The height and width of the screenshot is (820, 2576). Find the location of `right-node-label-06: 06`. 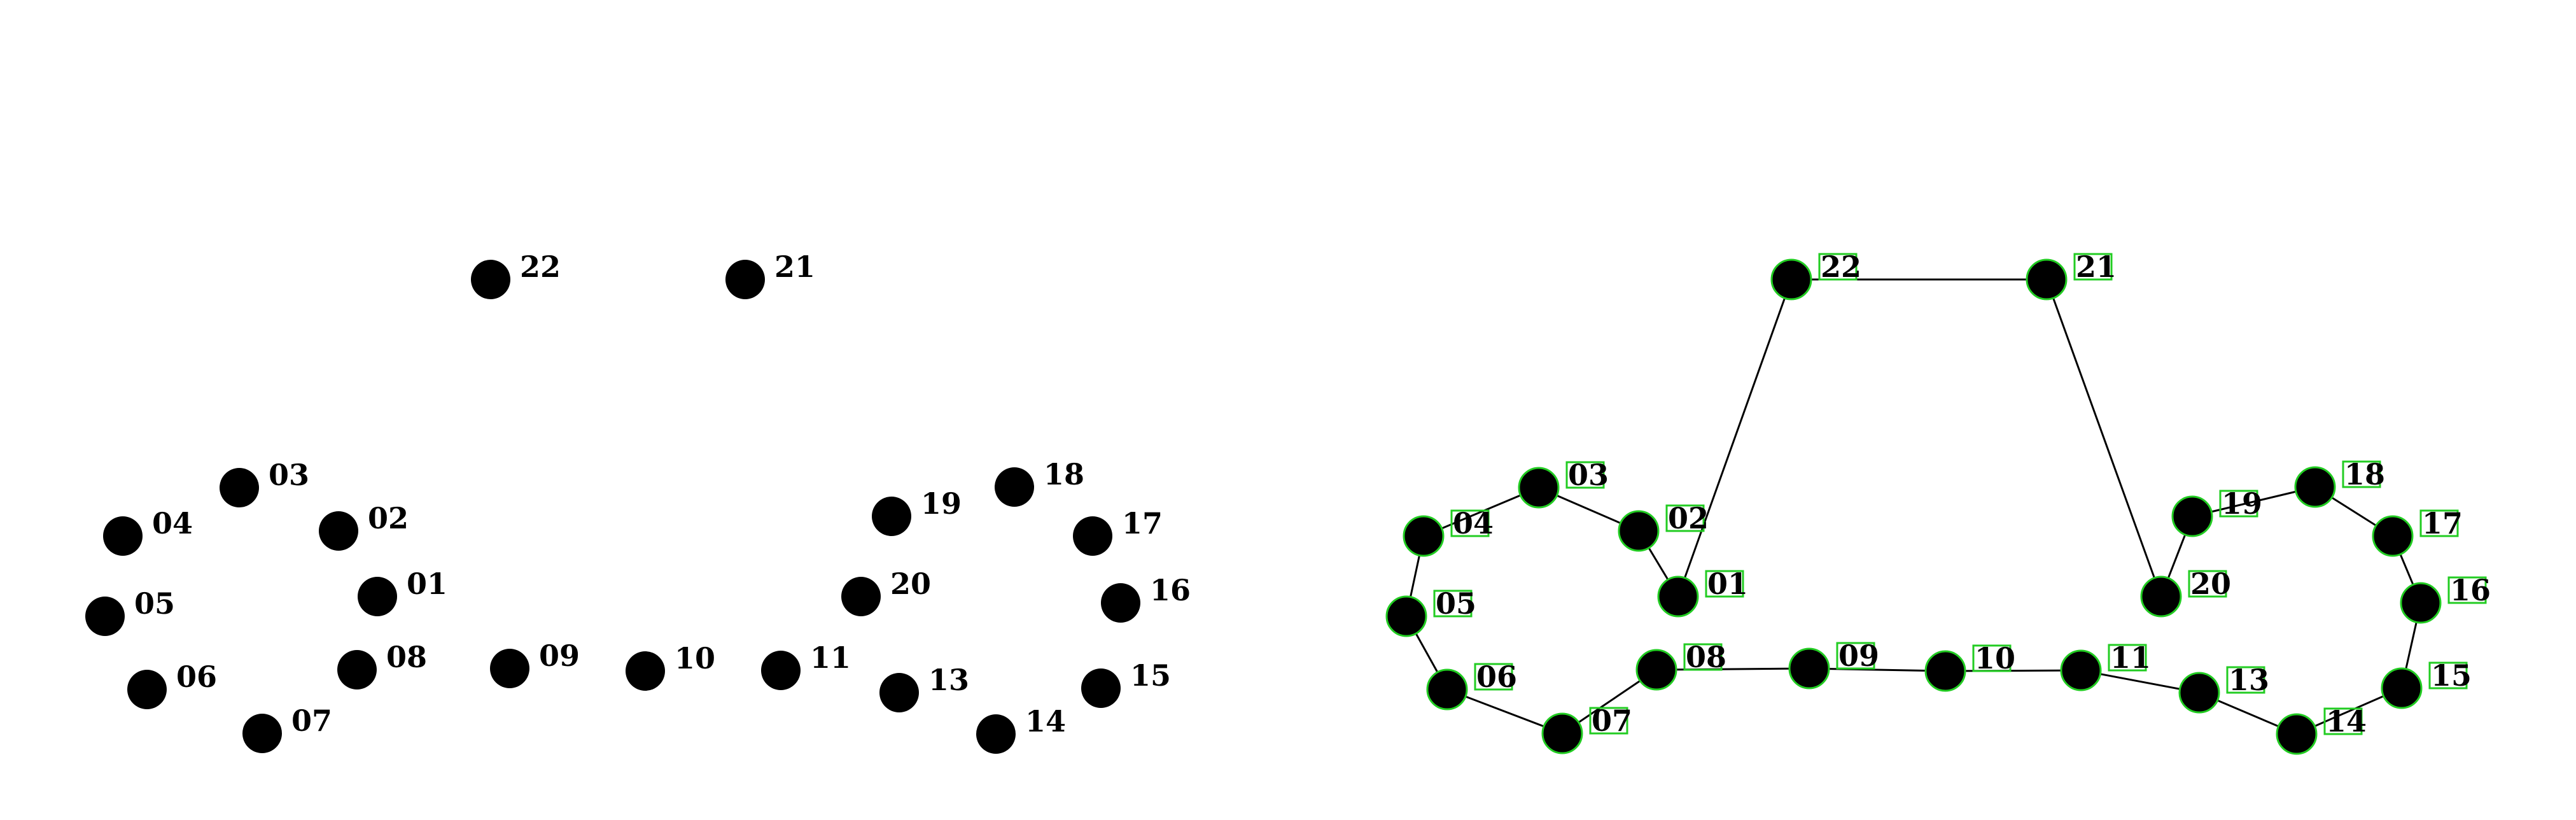

right-node-label-06: 06 is located at coordinates (1496, 677).